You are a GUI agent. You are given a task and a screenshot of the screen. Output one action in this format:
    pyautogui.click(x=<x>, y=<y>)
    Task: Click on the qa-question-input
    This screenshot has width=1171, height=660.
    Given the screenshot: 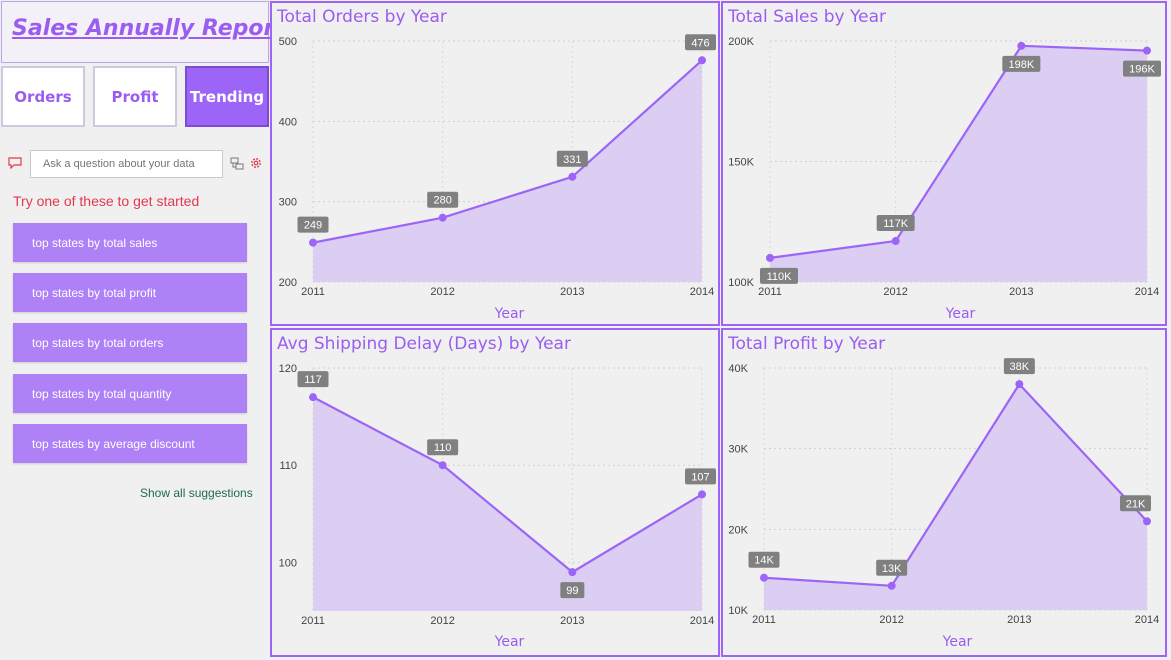 What is the action you would take?
    pyautogui.click(x=126, y=164)
    